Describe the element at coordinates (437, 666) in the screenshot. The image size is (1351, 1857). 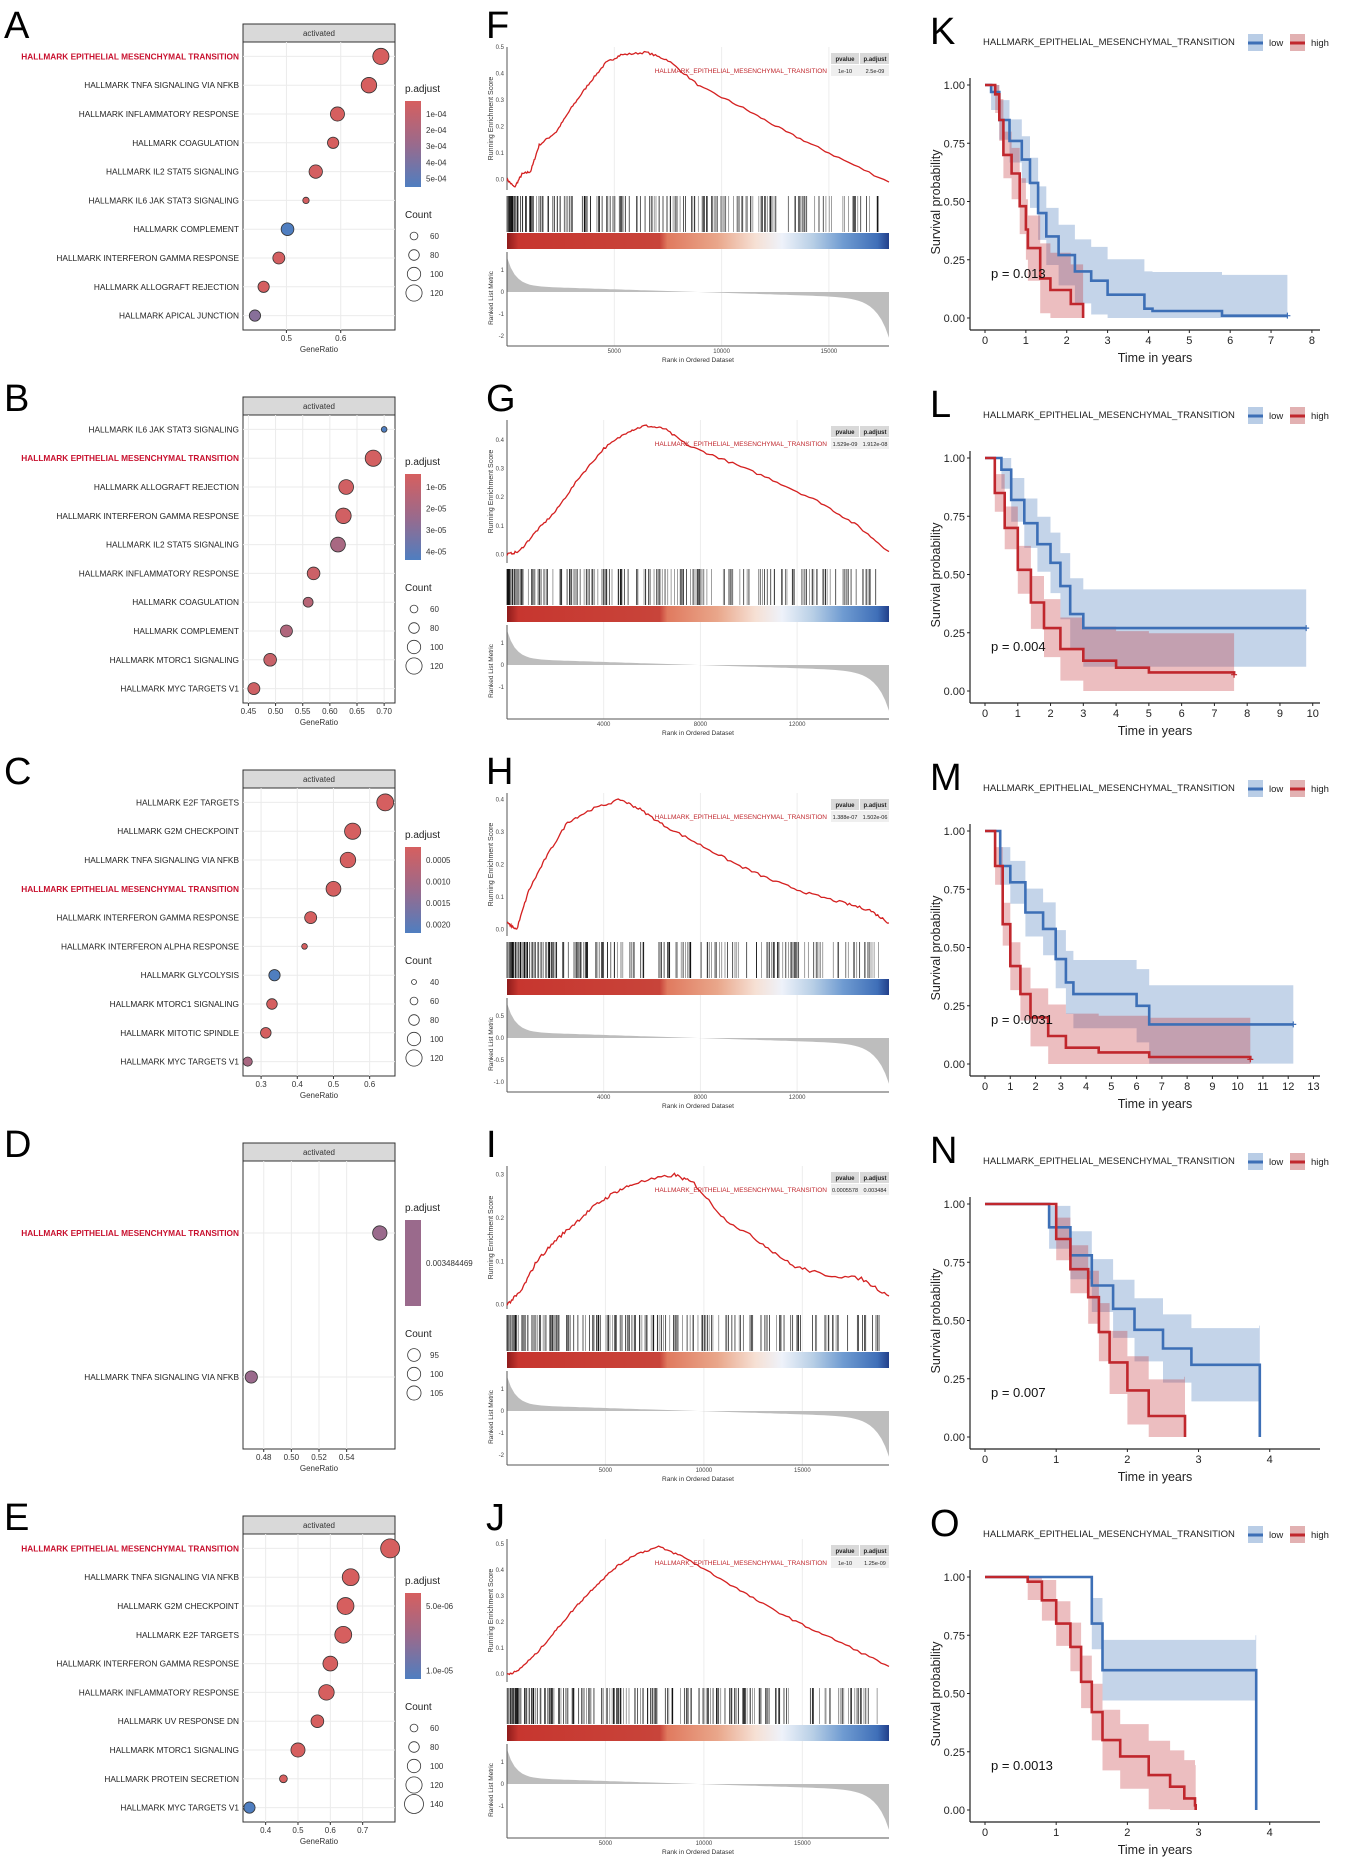
I see `count-legend-label: 120` at that location.